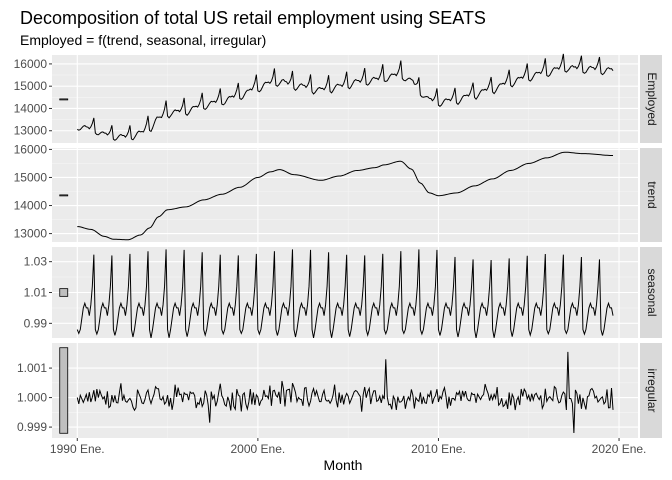  Describe the element at coordinates (258, 449) in the screenshot. I see `x-tick-label: 2000 Ene.` at that location.